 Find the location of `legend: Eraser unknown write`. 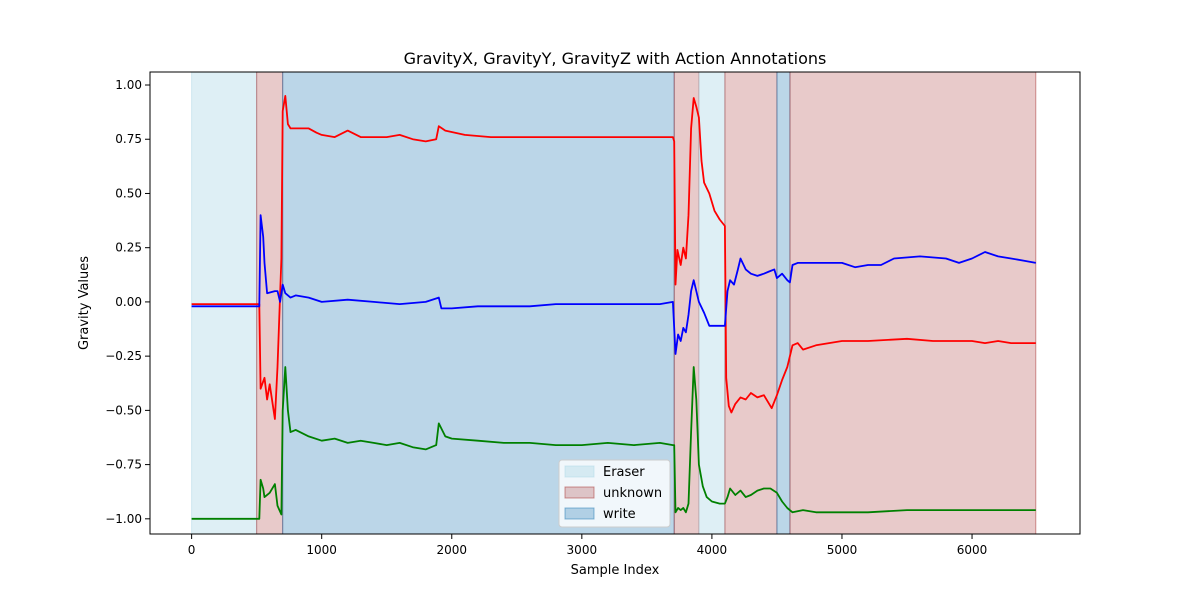

legend: Eraser unknown write is located at coordinates (614, 493).